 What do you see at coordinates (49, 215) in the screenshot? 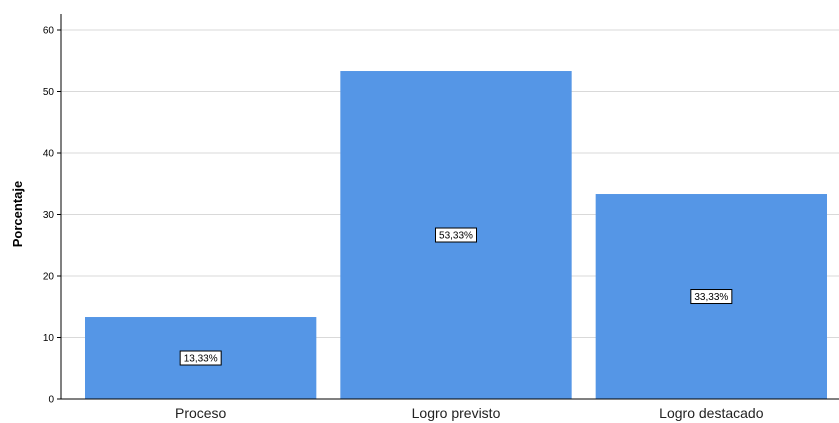
I see `y-tick-label: 30` at bounding box center [49, 215].